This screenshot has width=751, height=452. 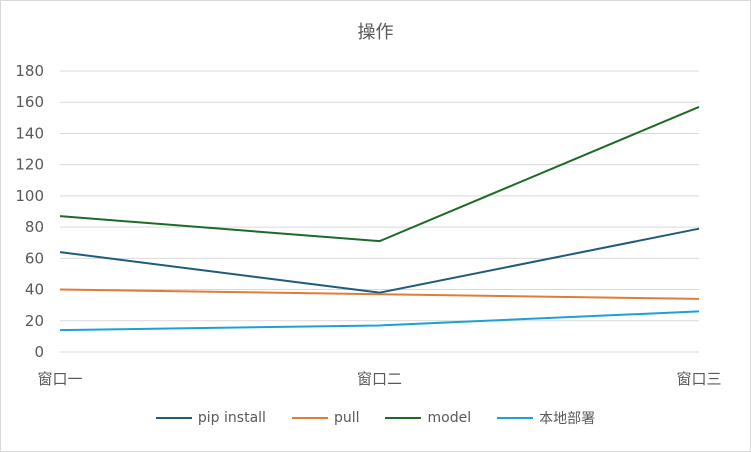 What do you see at coordinates (375, 32) in the screenshot?
I see `chart-title: 操作` at bounding box center [375, 32].